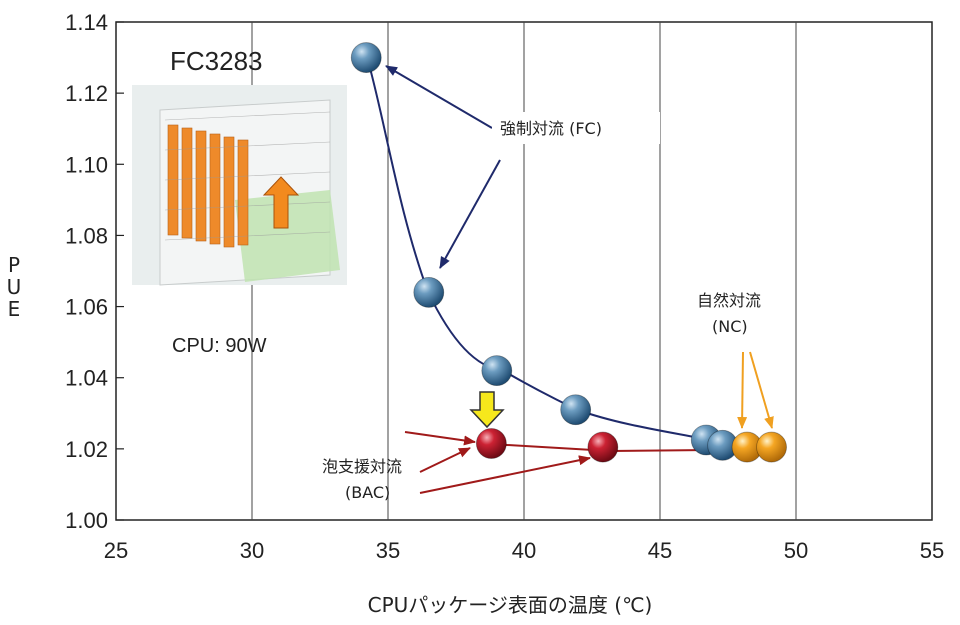 This screenshot has width=960, height=625. Describe the element at coordinates (252, 550) in the screenshot. I see `x-tick-label: 30` at that location.